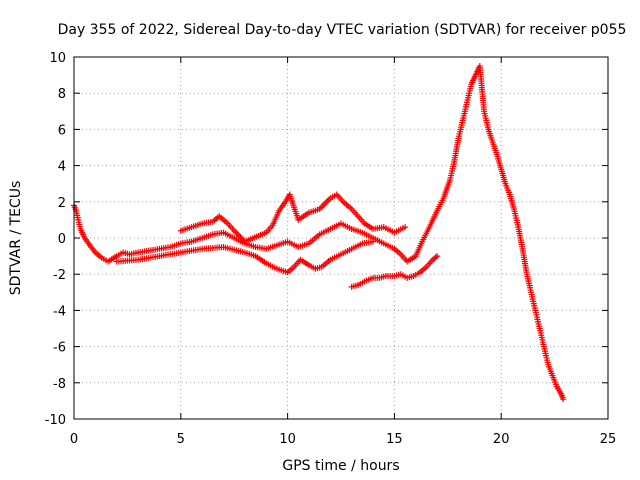 The image size is (640, 480). What do you see at coordinates (59, 348) in the screenshot?
I see `y-tick-label: -6` at bounding box center [59, 348].